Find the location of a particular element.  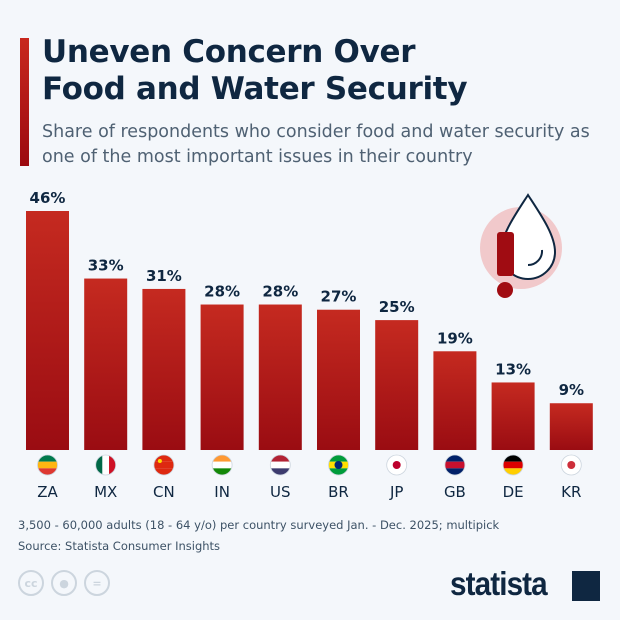

bar-mx is located at coordinates (106, 364).